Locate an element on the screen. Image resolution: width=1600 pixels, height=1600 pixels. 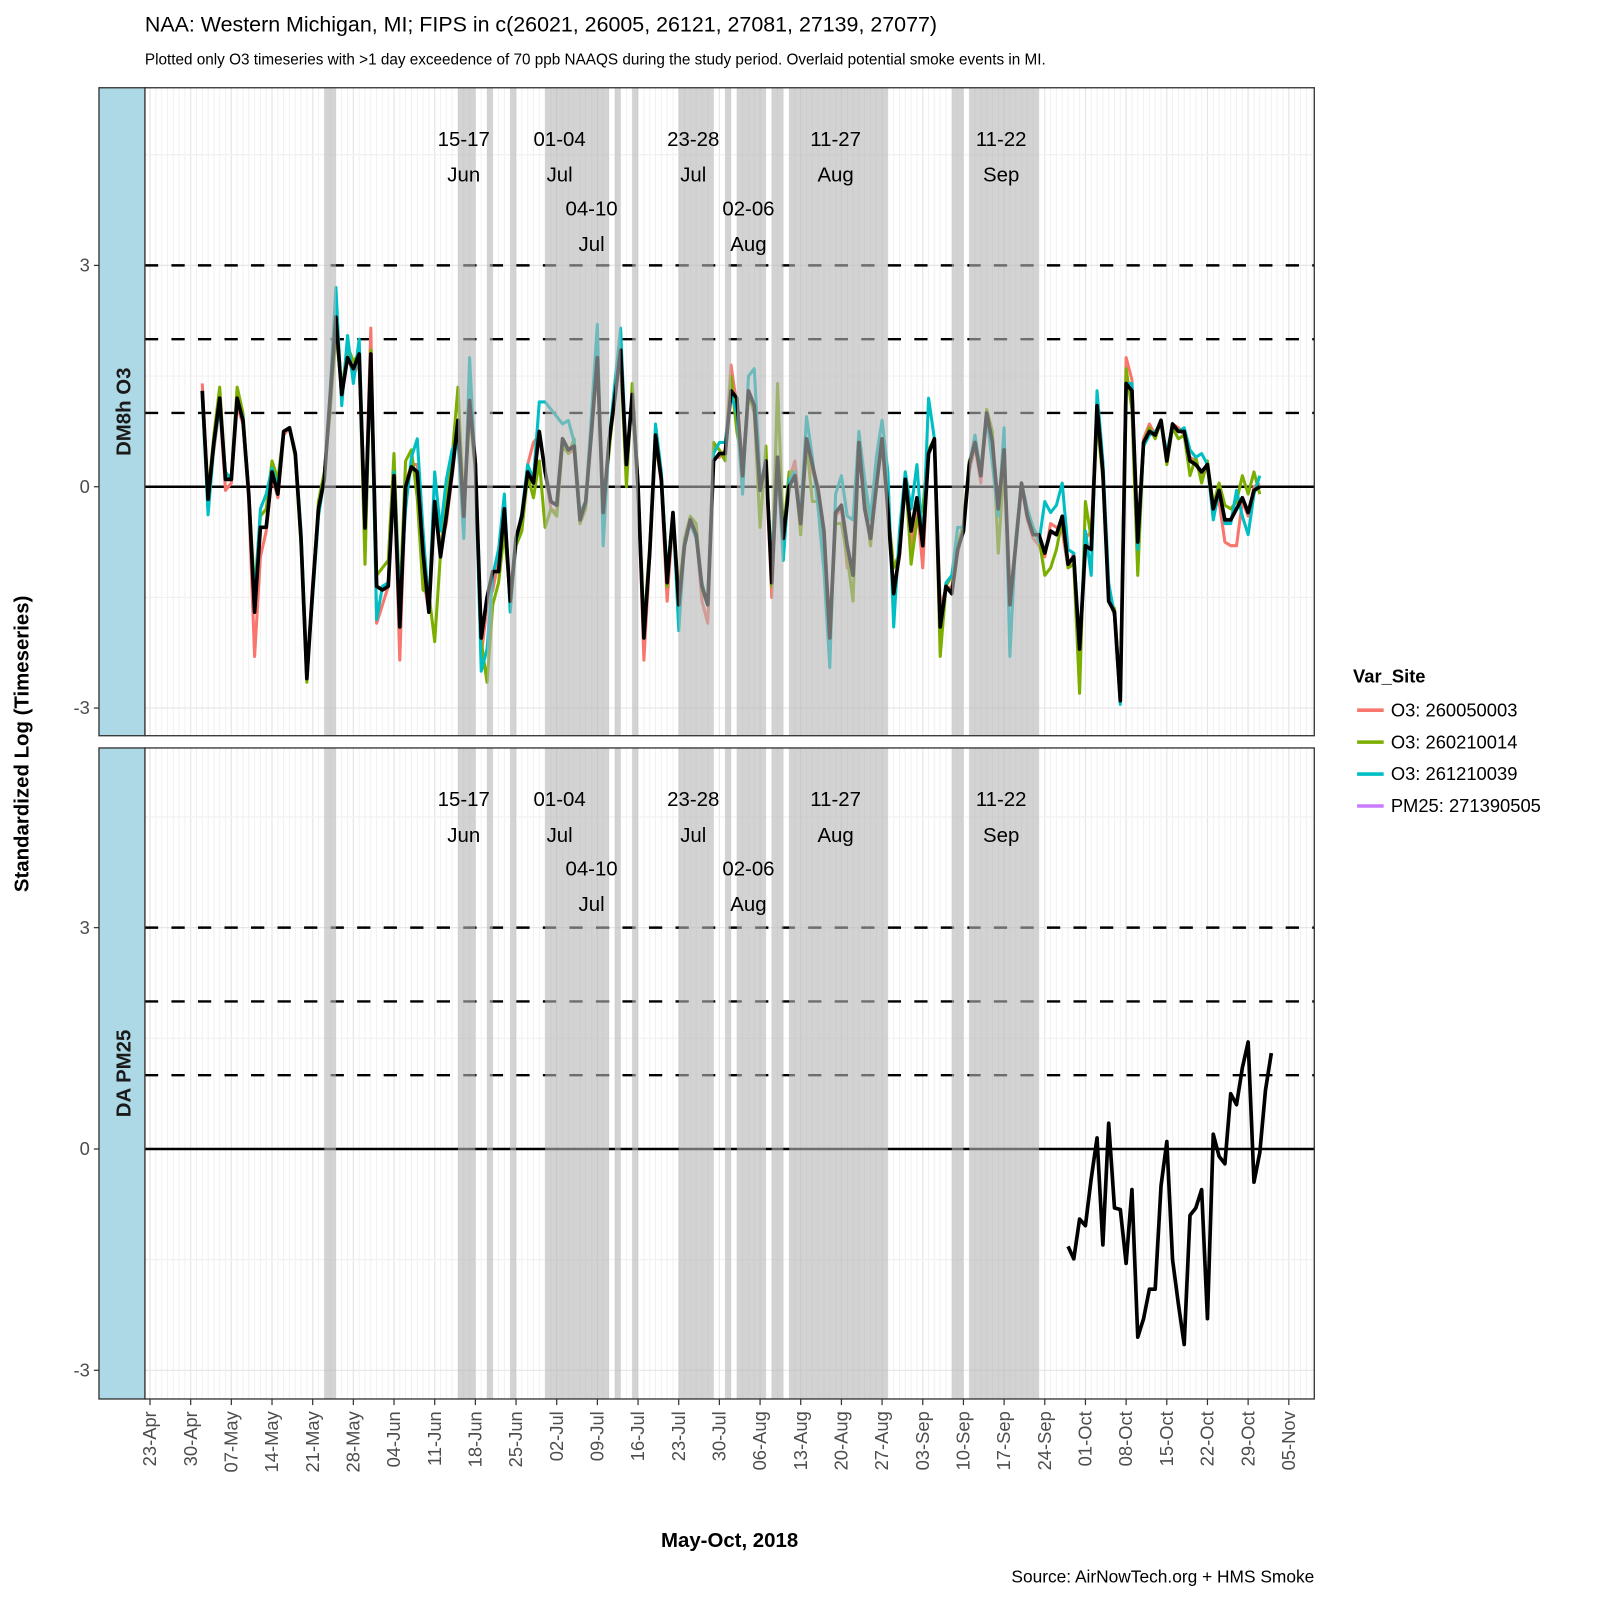
x-tick-label: 29-Oct is located at coordinates (1247, 1438).